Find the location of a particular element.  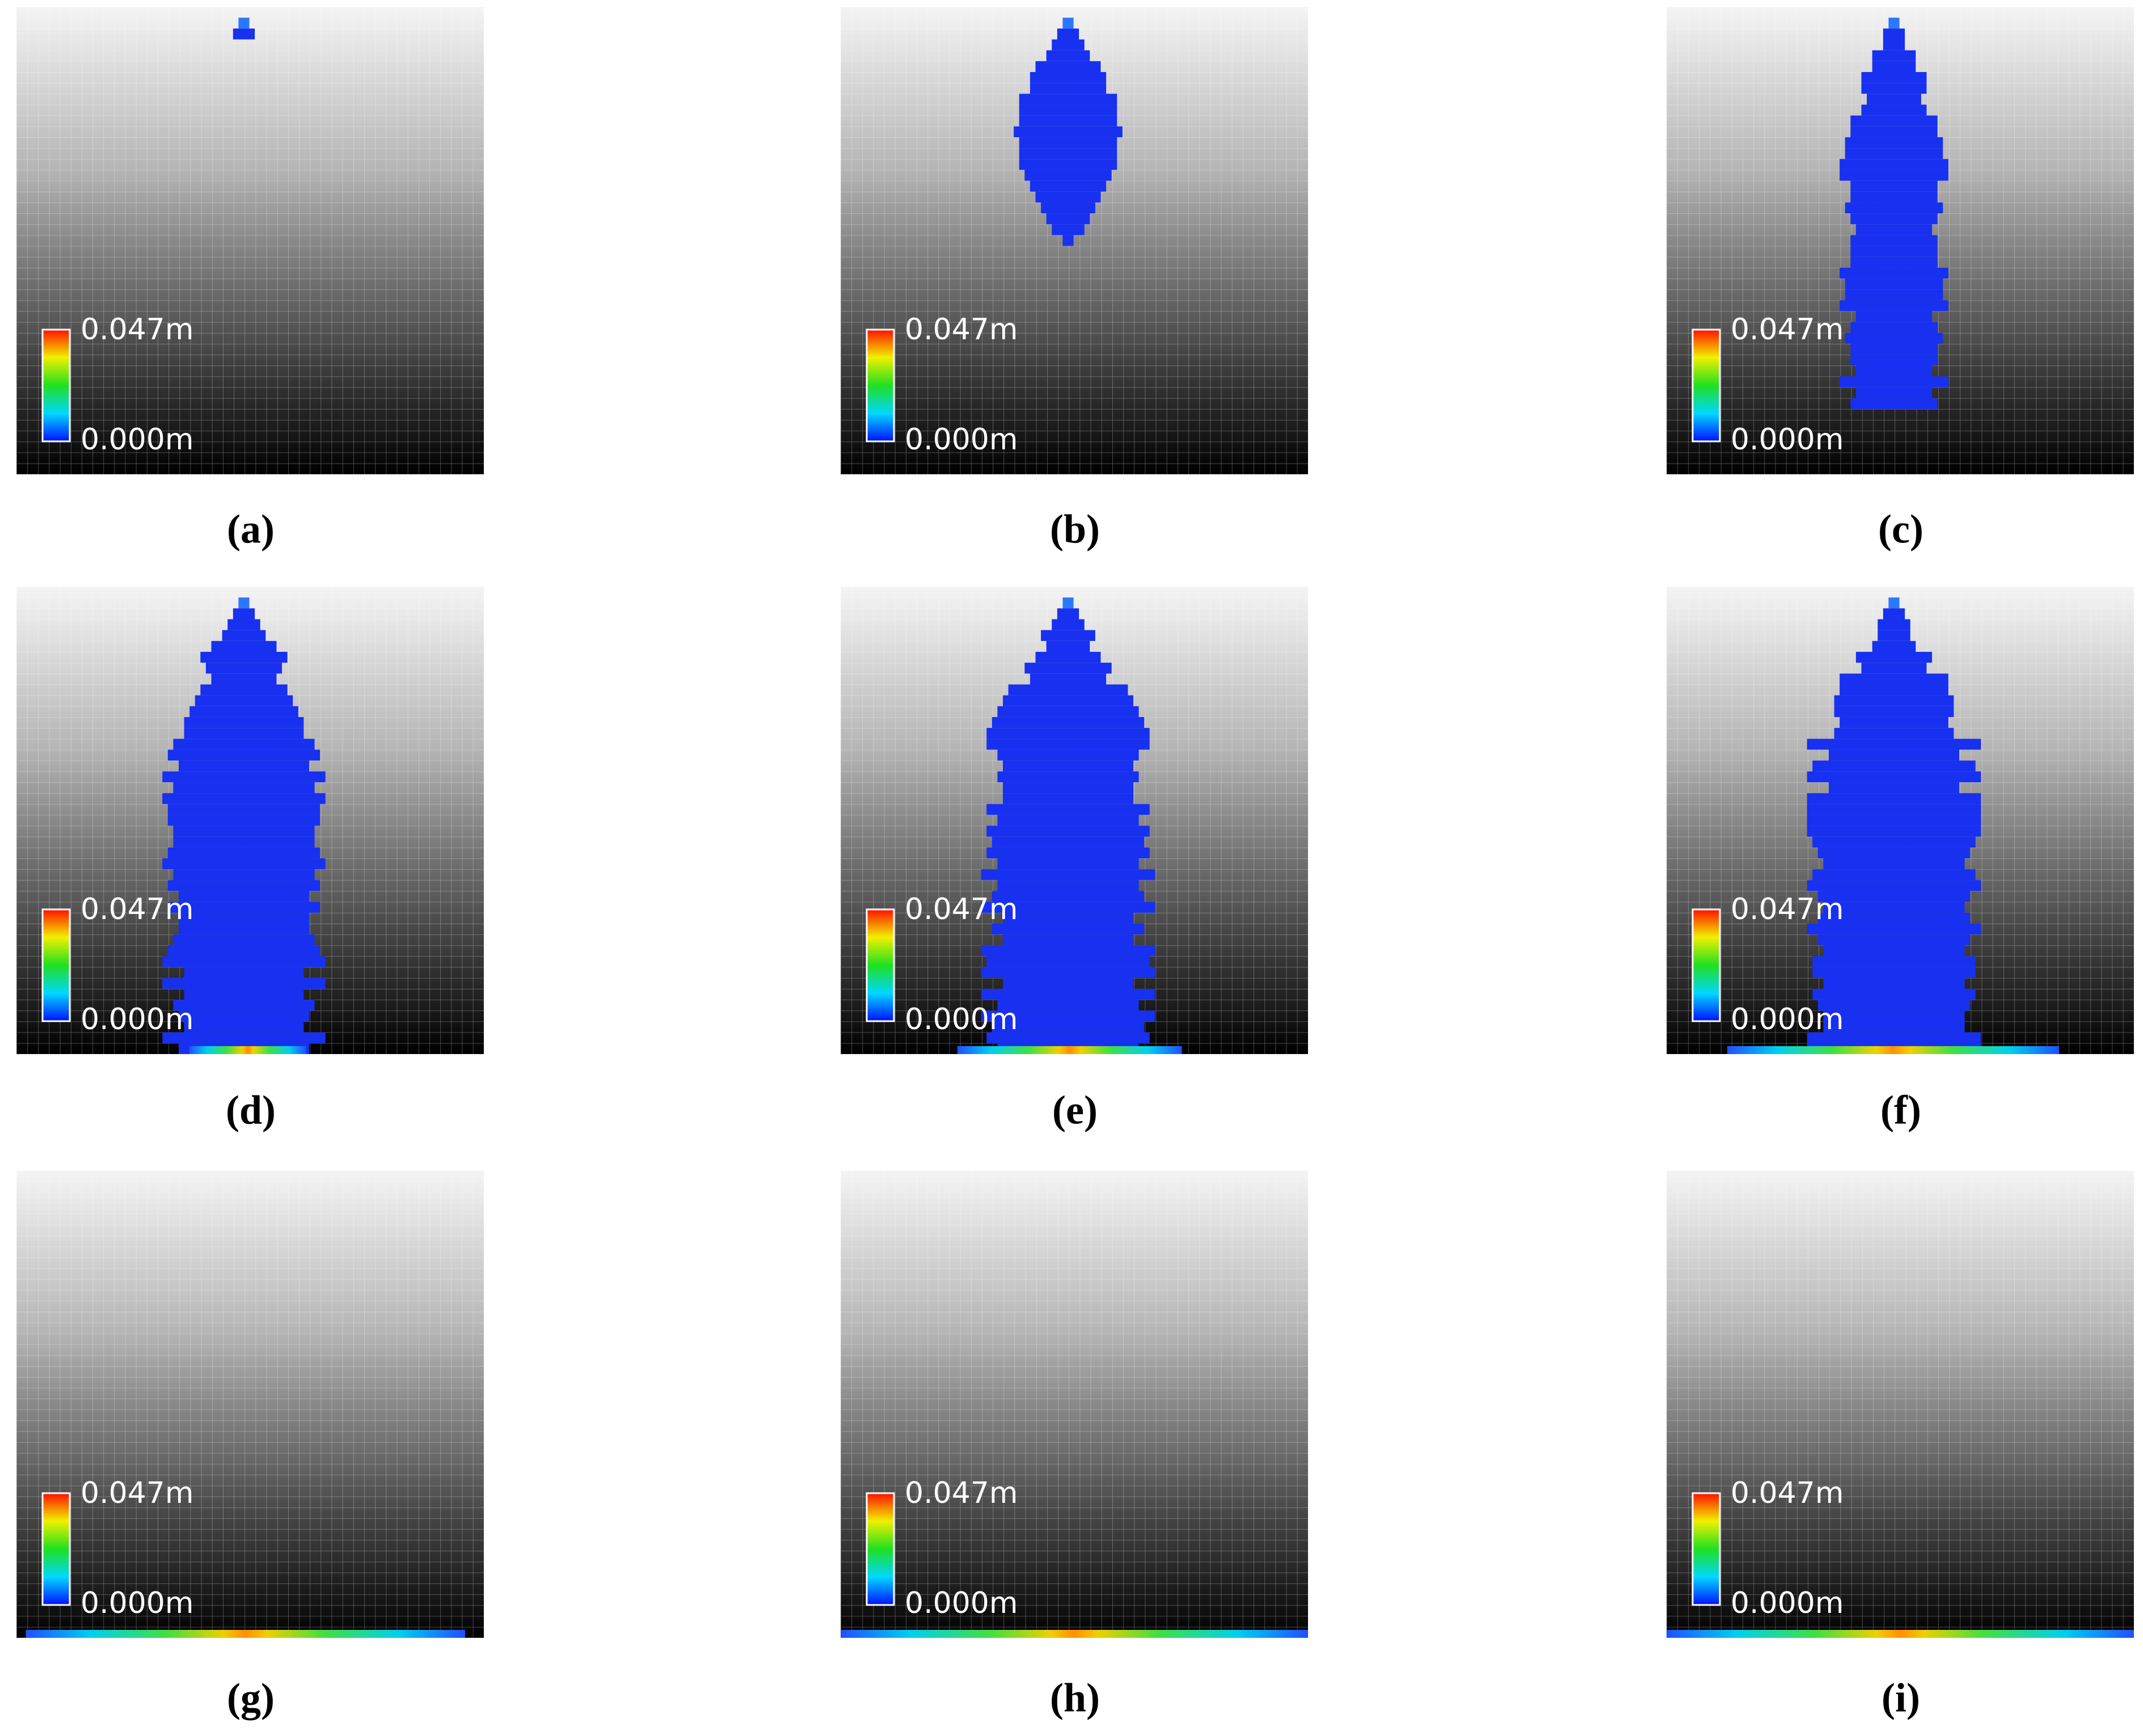

panel-label: (e) is located at coordinates (1075, 1110).